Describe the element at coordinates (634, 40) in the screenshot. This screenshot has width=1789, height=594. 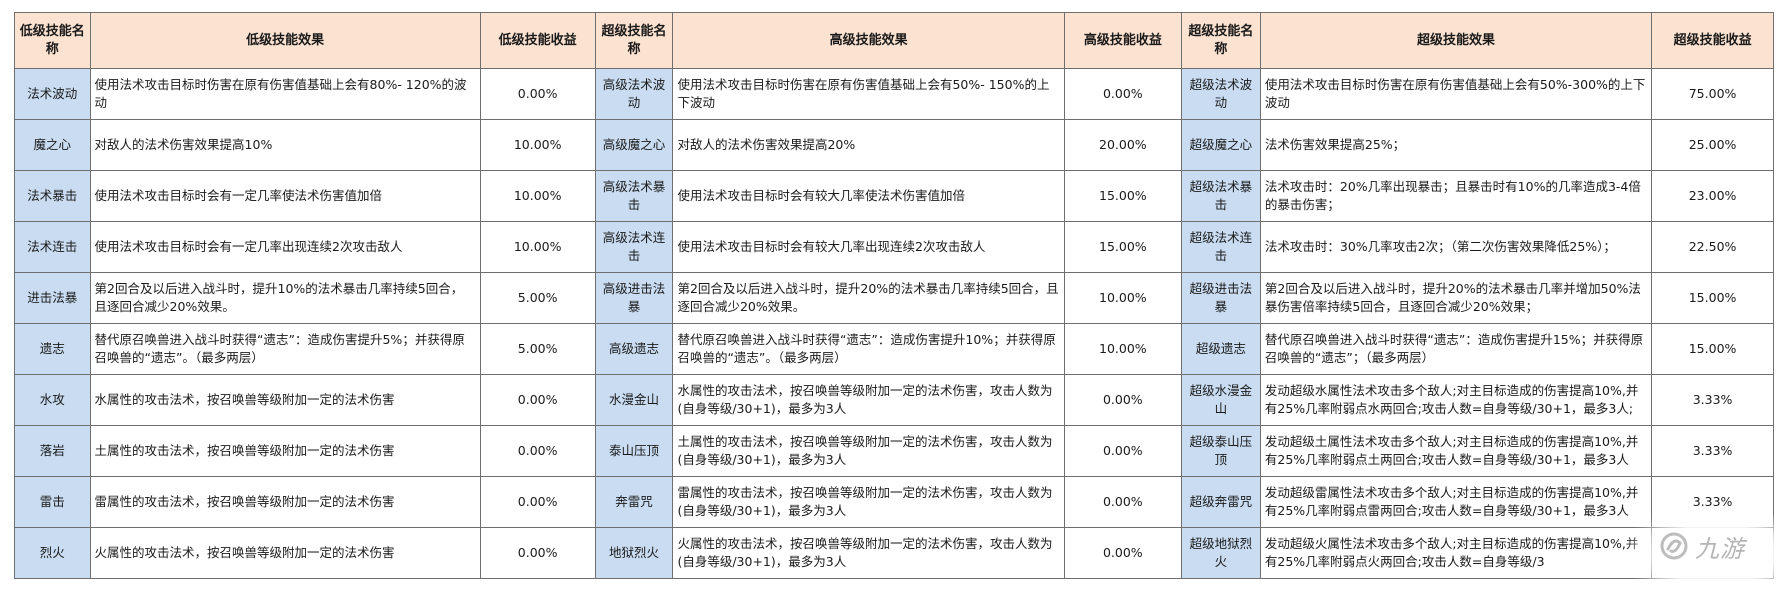
I see `header-high-name: 超级技能名称` at that location.